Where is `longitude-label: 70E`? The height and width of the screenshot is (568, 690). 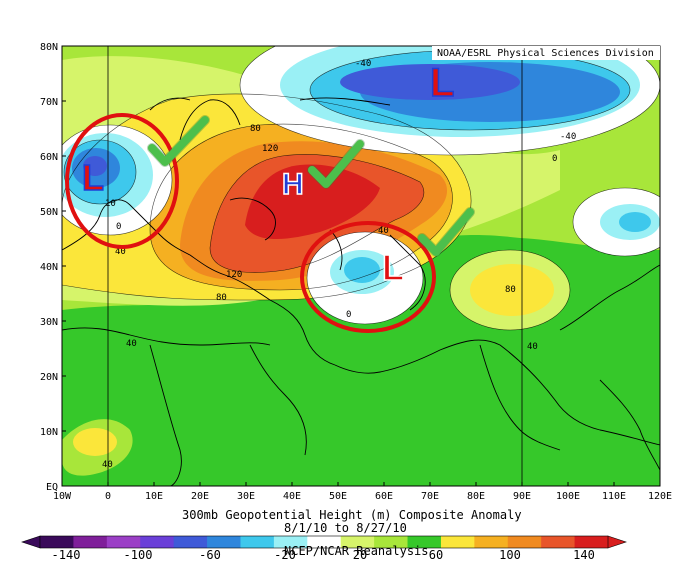
longitude-label: 70E is located at coordinates (430, 496).